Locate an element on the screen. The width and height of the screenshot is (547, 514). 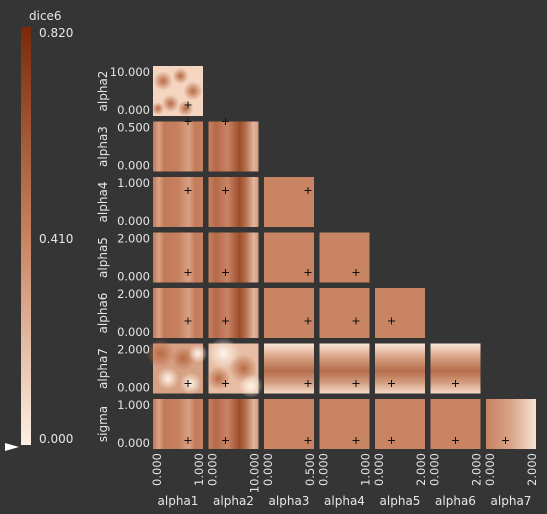
x-axis-label: alpha2 is located at coordinates (233, 501).